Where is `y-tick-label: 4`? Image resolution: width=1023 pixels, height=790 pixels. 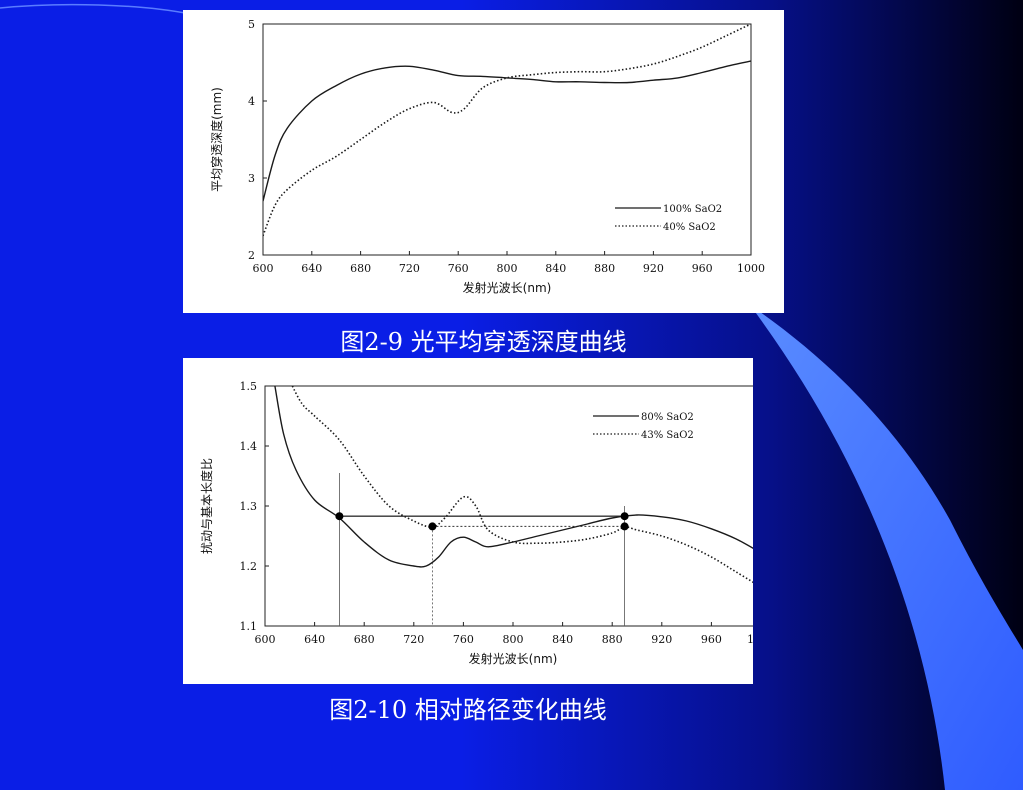
y-tick-label: 4 is located at coordinates (251, 101).